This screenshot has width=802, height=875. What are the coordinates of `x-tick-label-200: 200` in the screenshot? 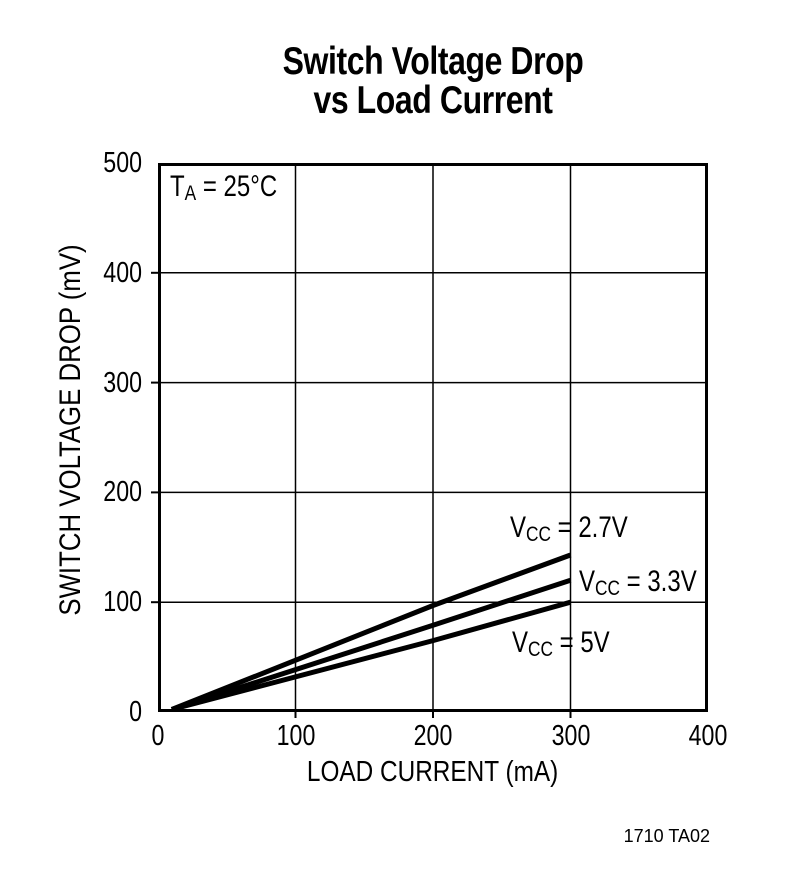 It's located at (433, 736).